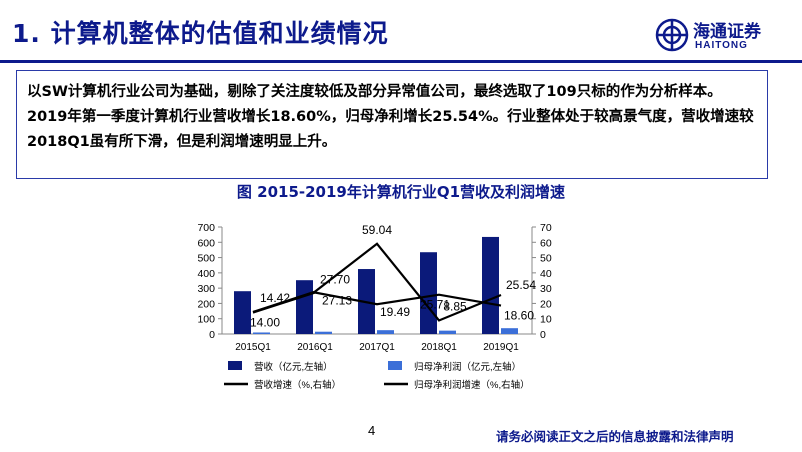  Describe the element at coordinates (395, 312) in the screenshot. I see `data-label: 19.49` at that location.